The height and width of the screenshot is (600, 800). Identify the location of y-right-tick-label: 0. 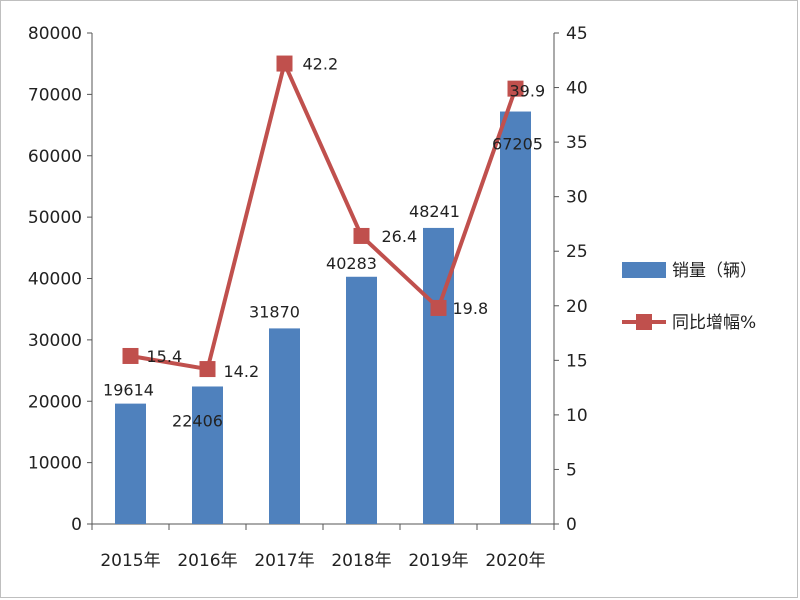
(571, 525).